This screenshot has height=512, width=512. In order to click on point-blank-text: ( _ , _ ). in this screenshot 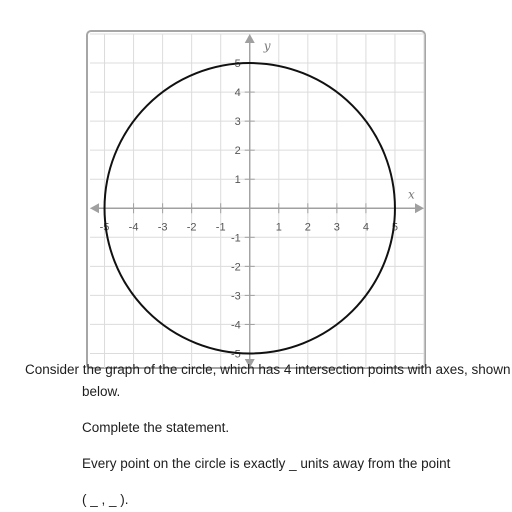, I will do `click(105, 499)`.